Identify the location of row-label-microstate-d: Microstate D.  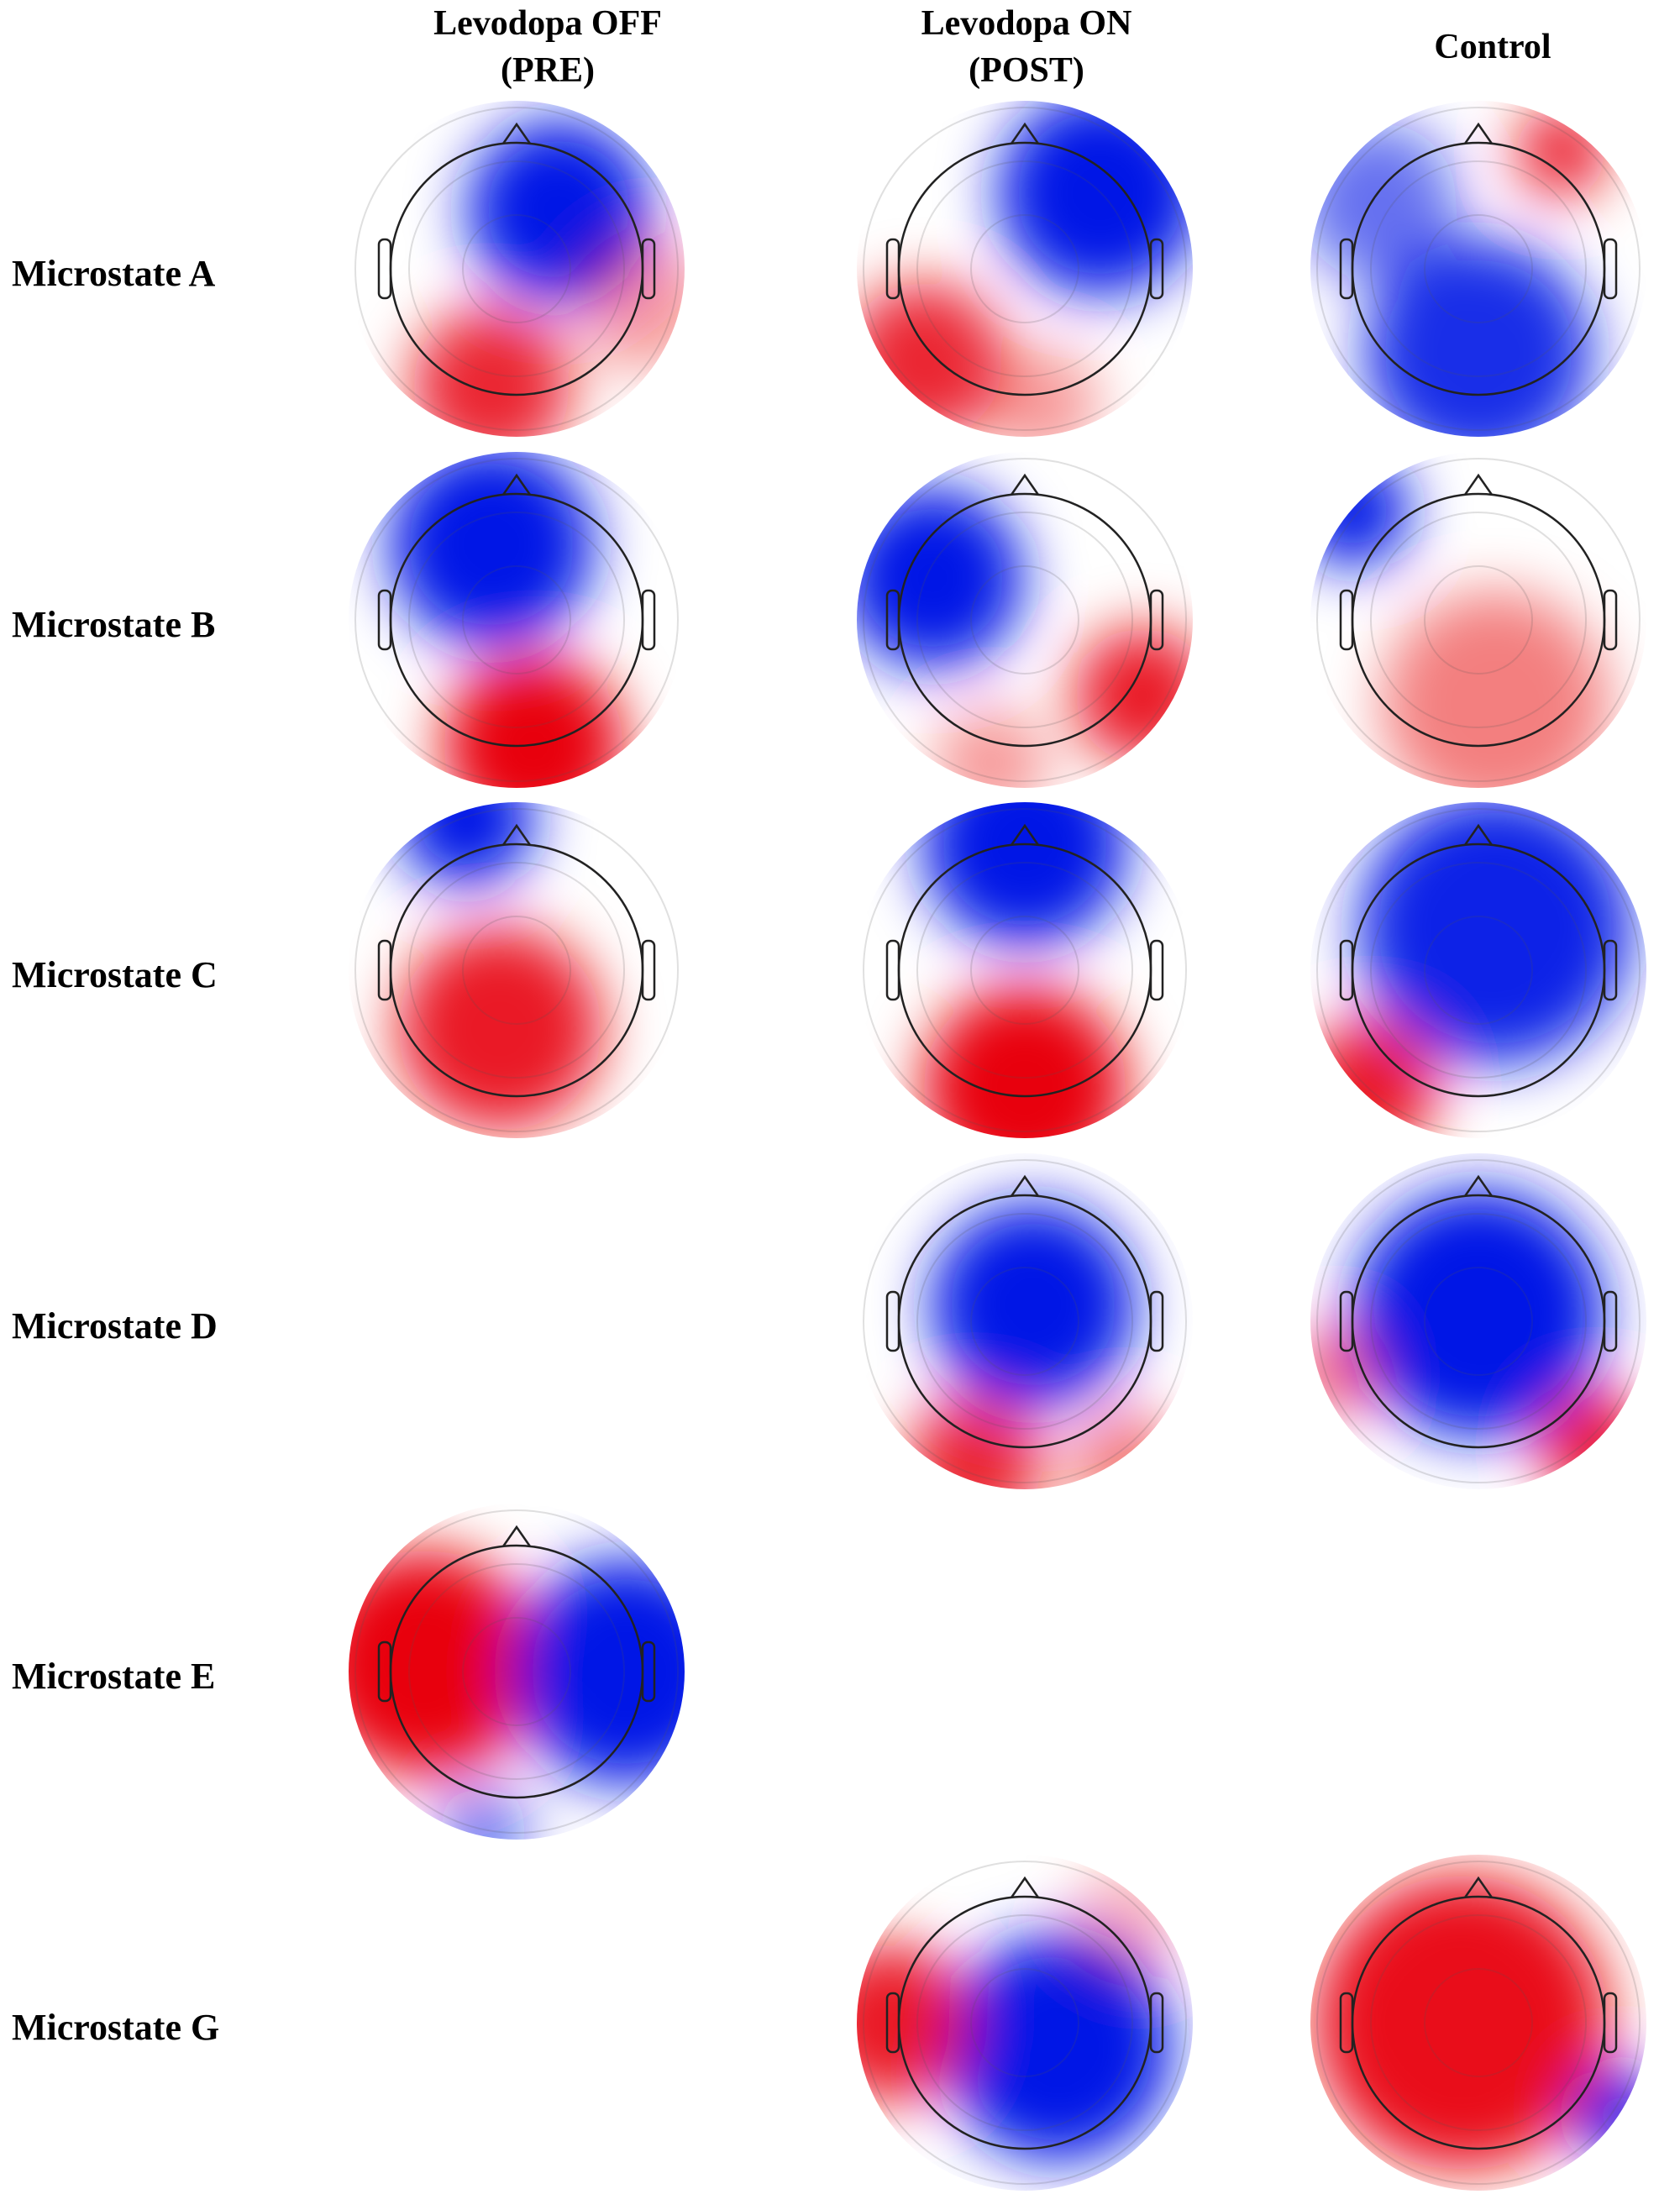
(115, 1325).